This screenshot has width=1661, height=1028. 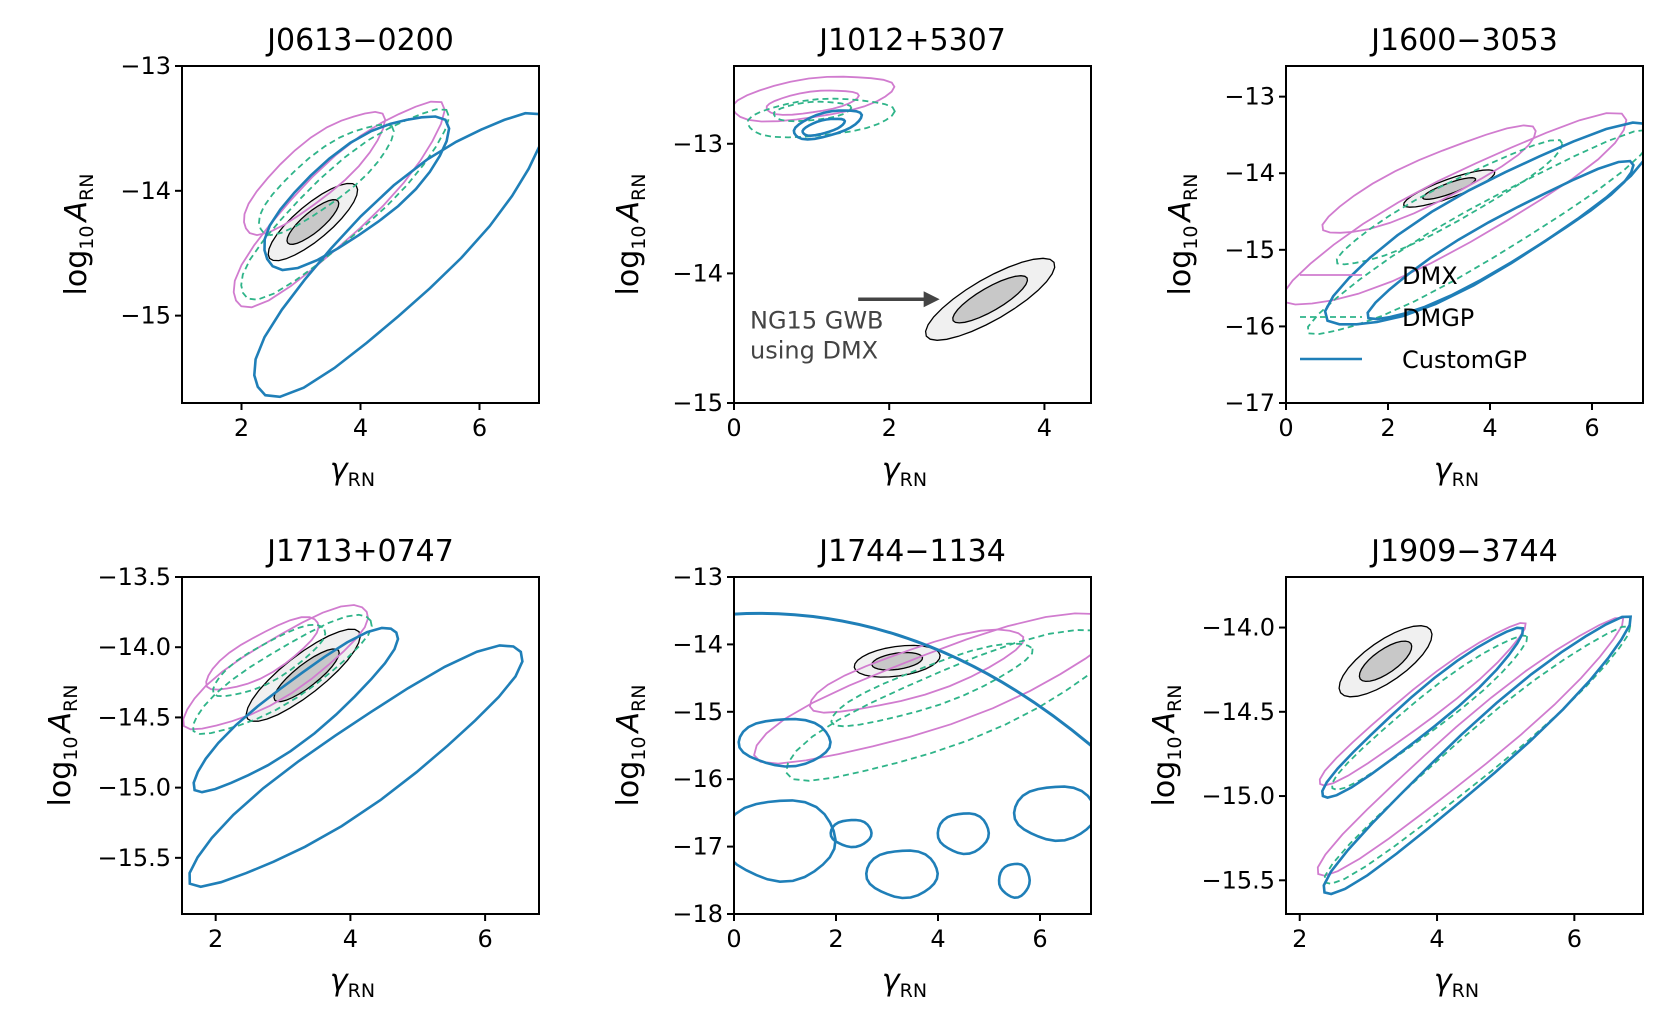 What do you see at coordinates (931, 299) in the screenshot?
I see `annotation-arrow-head` at bounding box center [931, 299].